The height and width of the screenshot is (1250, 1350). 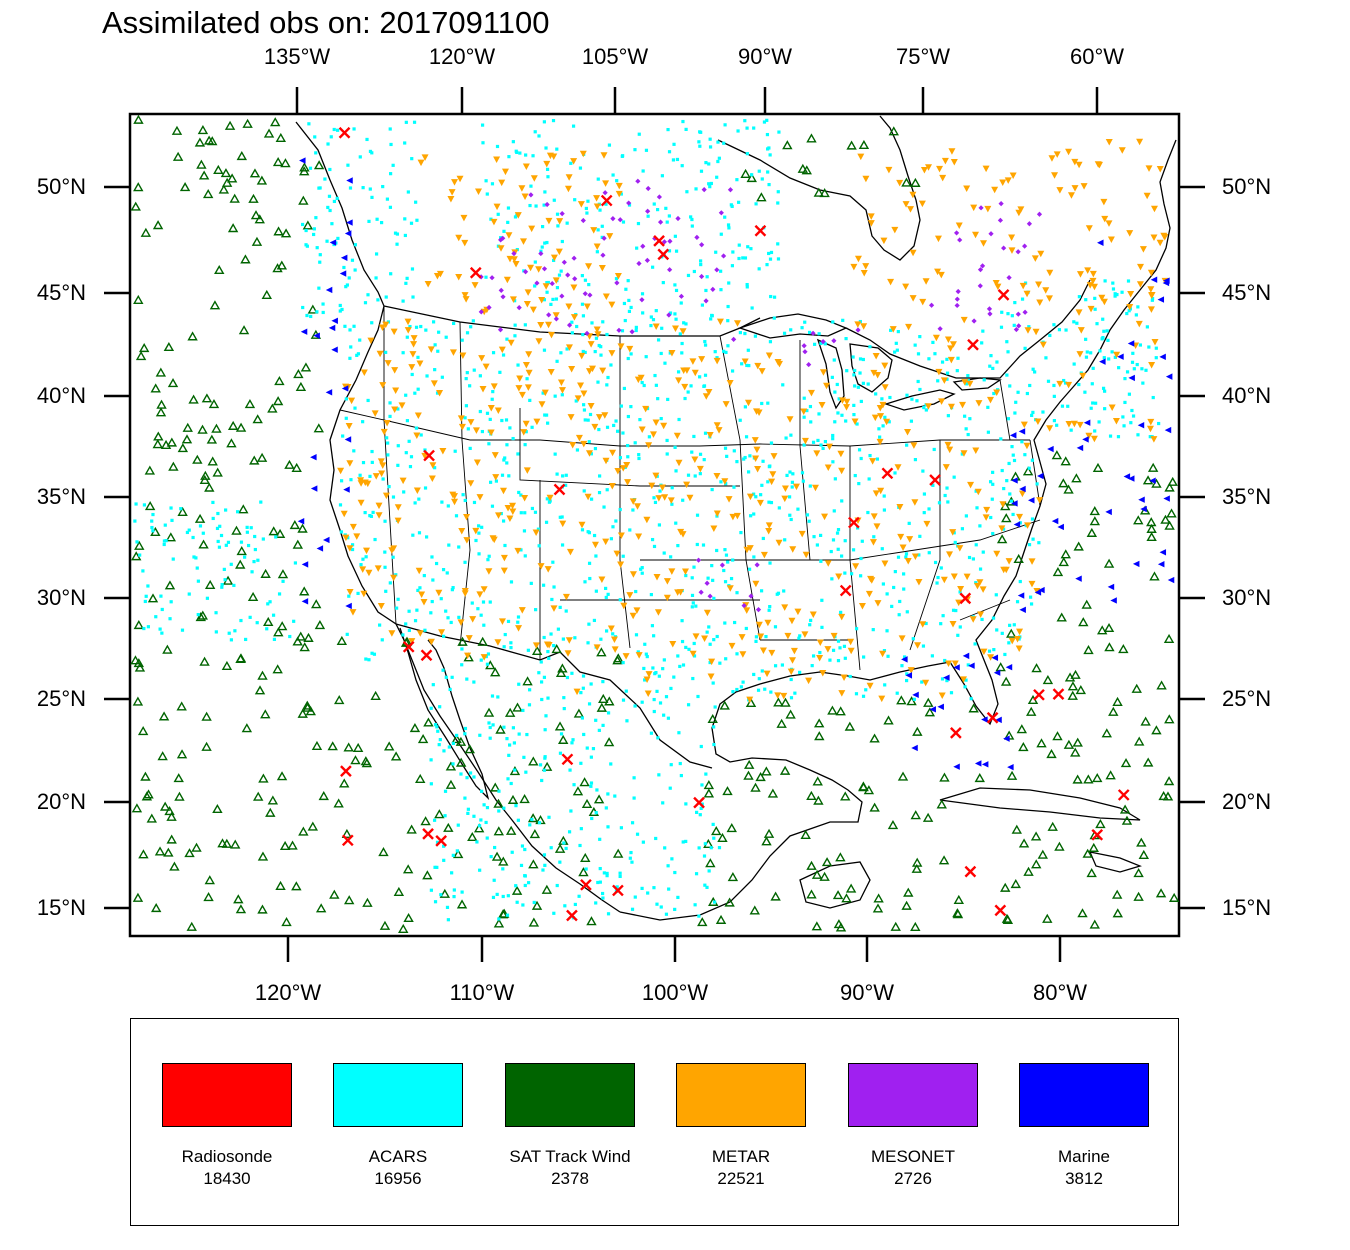 What do you see at coordinates (288, 992) in the screenshot?
I see `bottom-tick-label: 120°W` at bounding box center [288, 992].